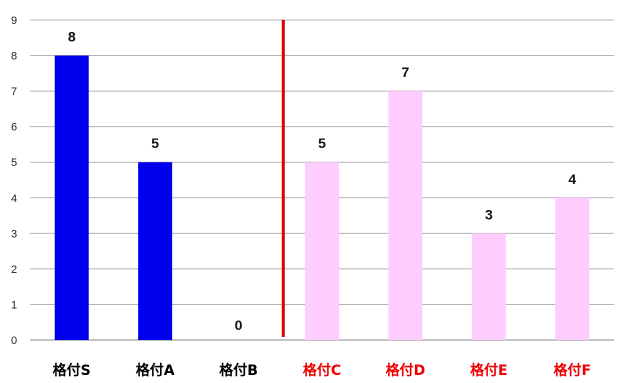 The image size is (620, 383). I want to click on data-label: 8, so click(72, 37).